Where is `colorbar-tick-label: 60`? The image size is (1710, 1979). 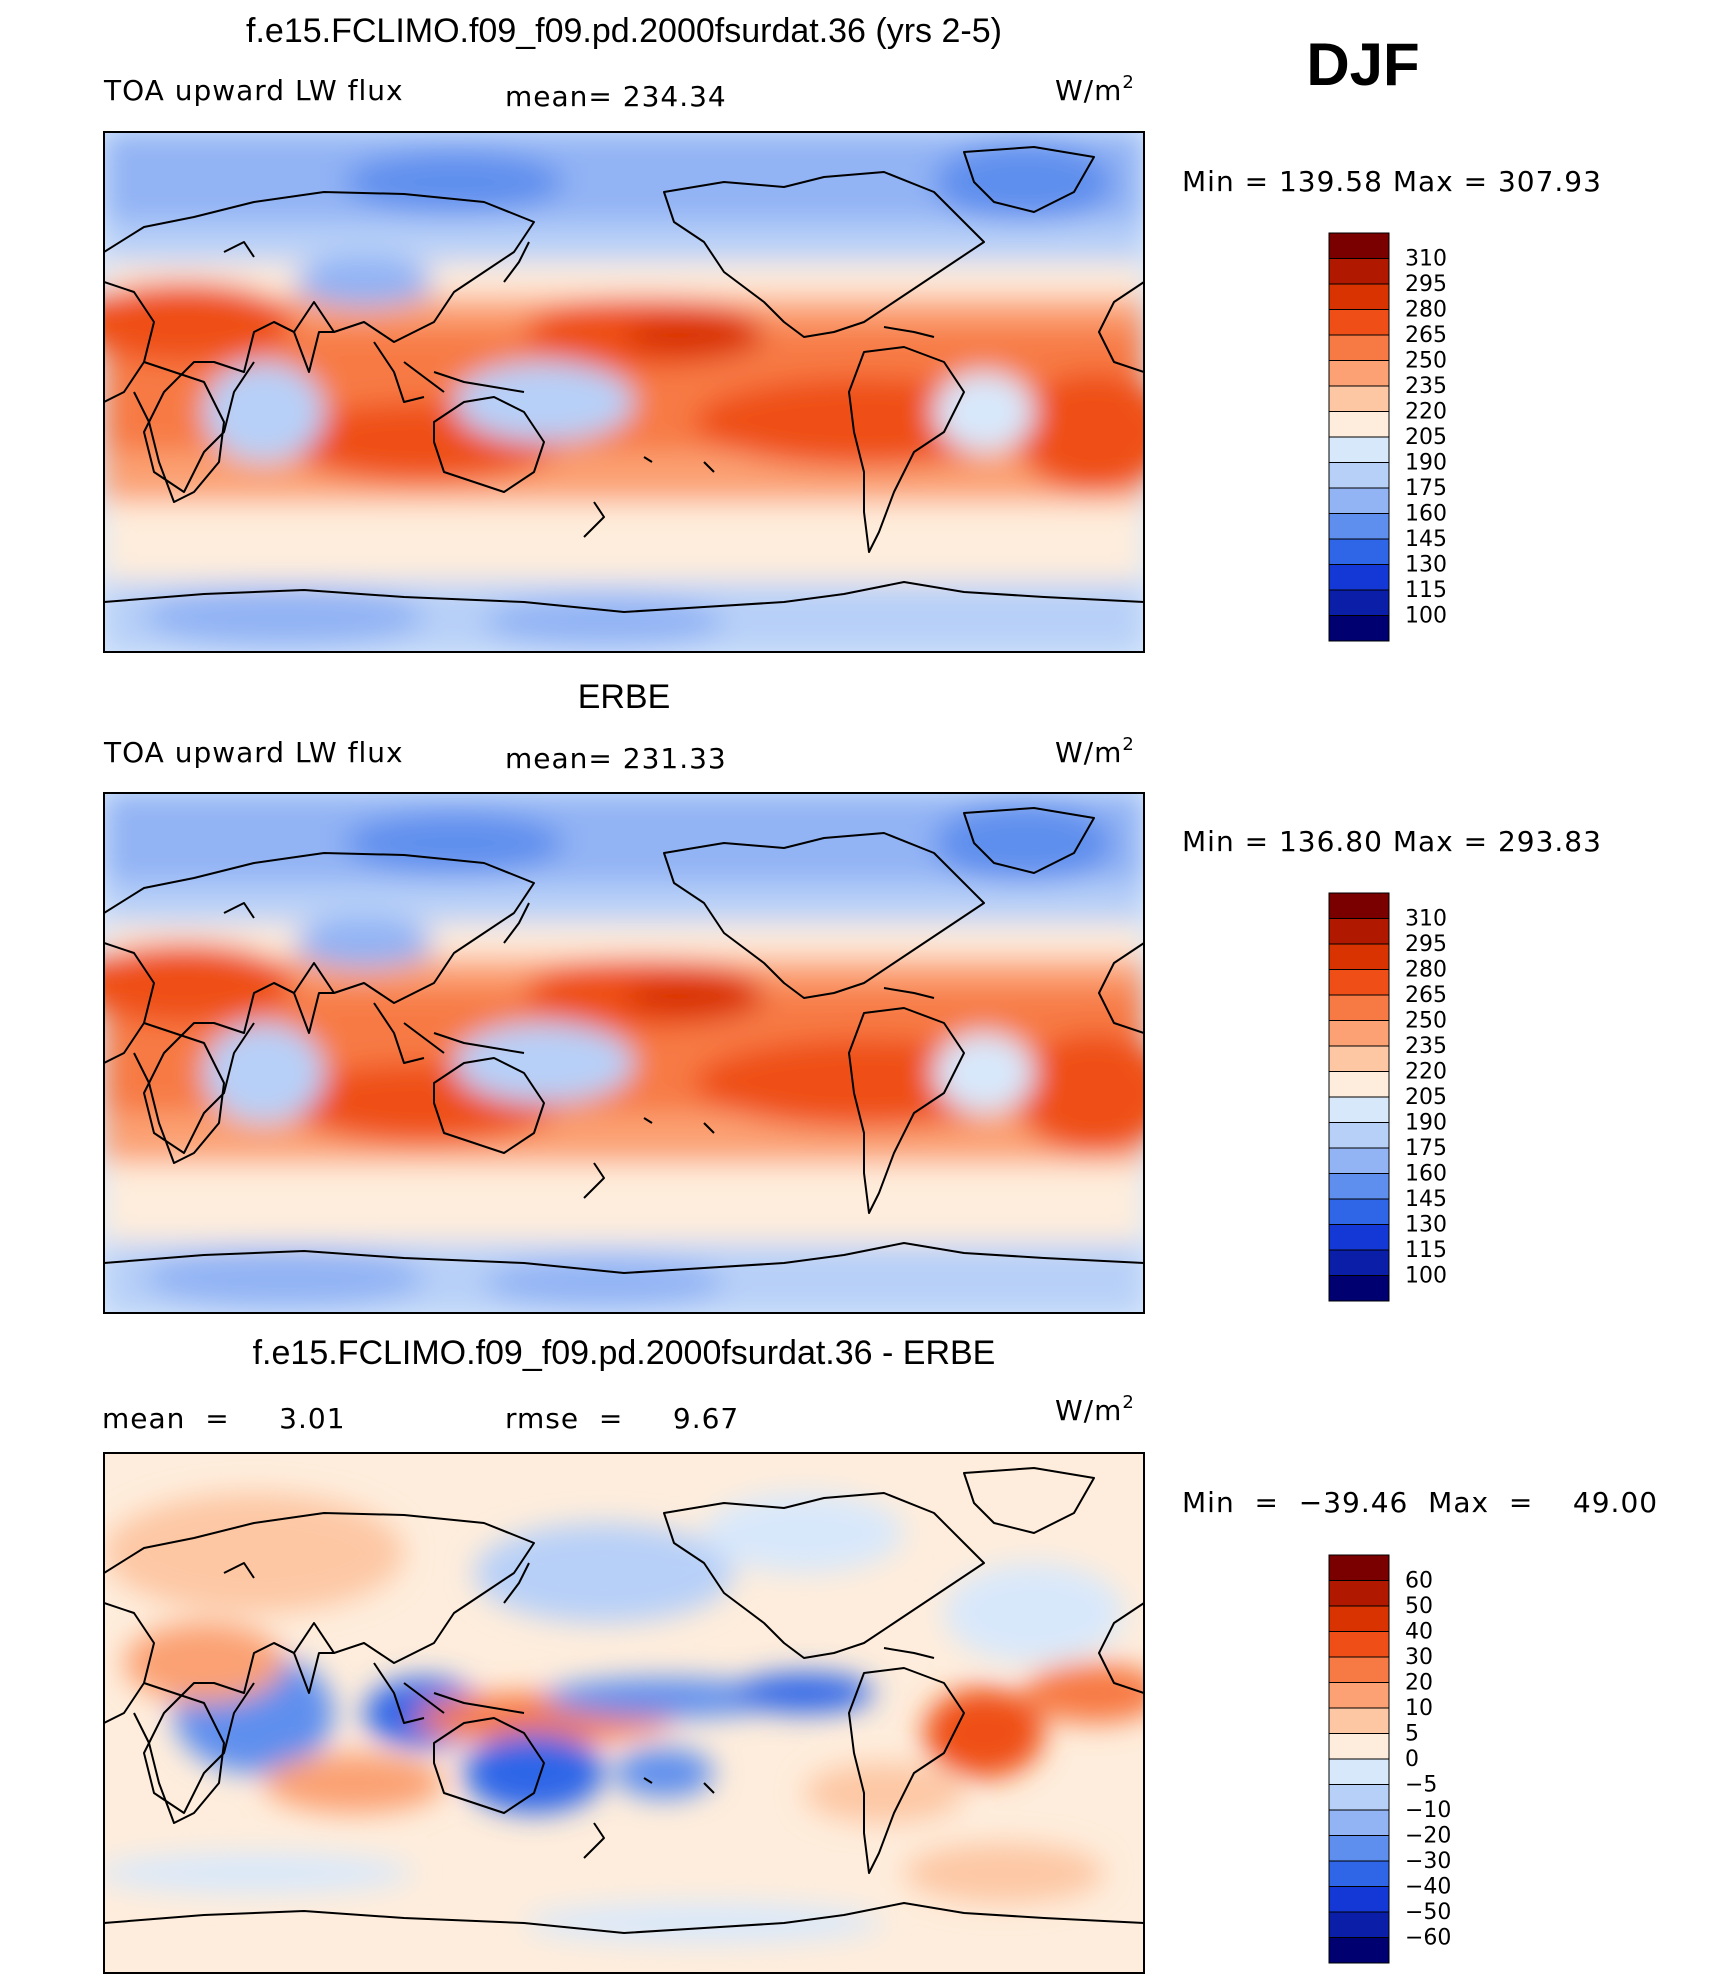 colorbar-tick-label: 60 is located at coordinates (1419, 1581).